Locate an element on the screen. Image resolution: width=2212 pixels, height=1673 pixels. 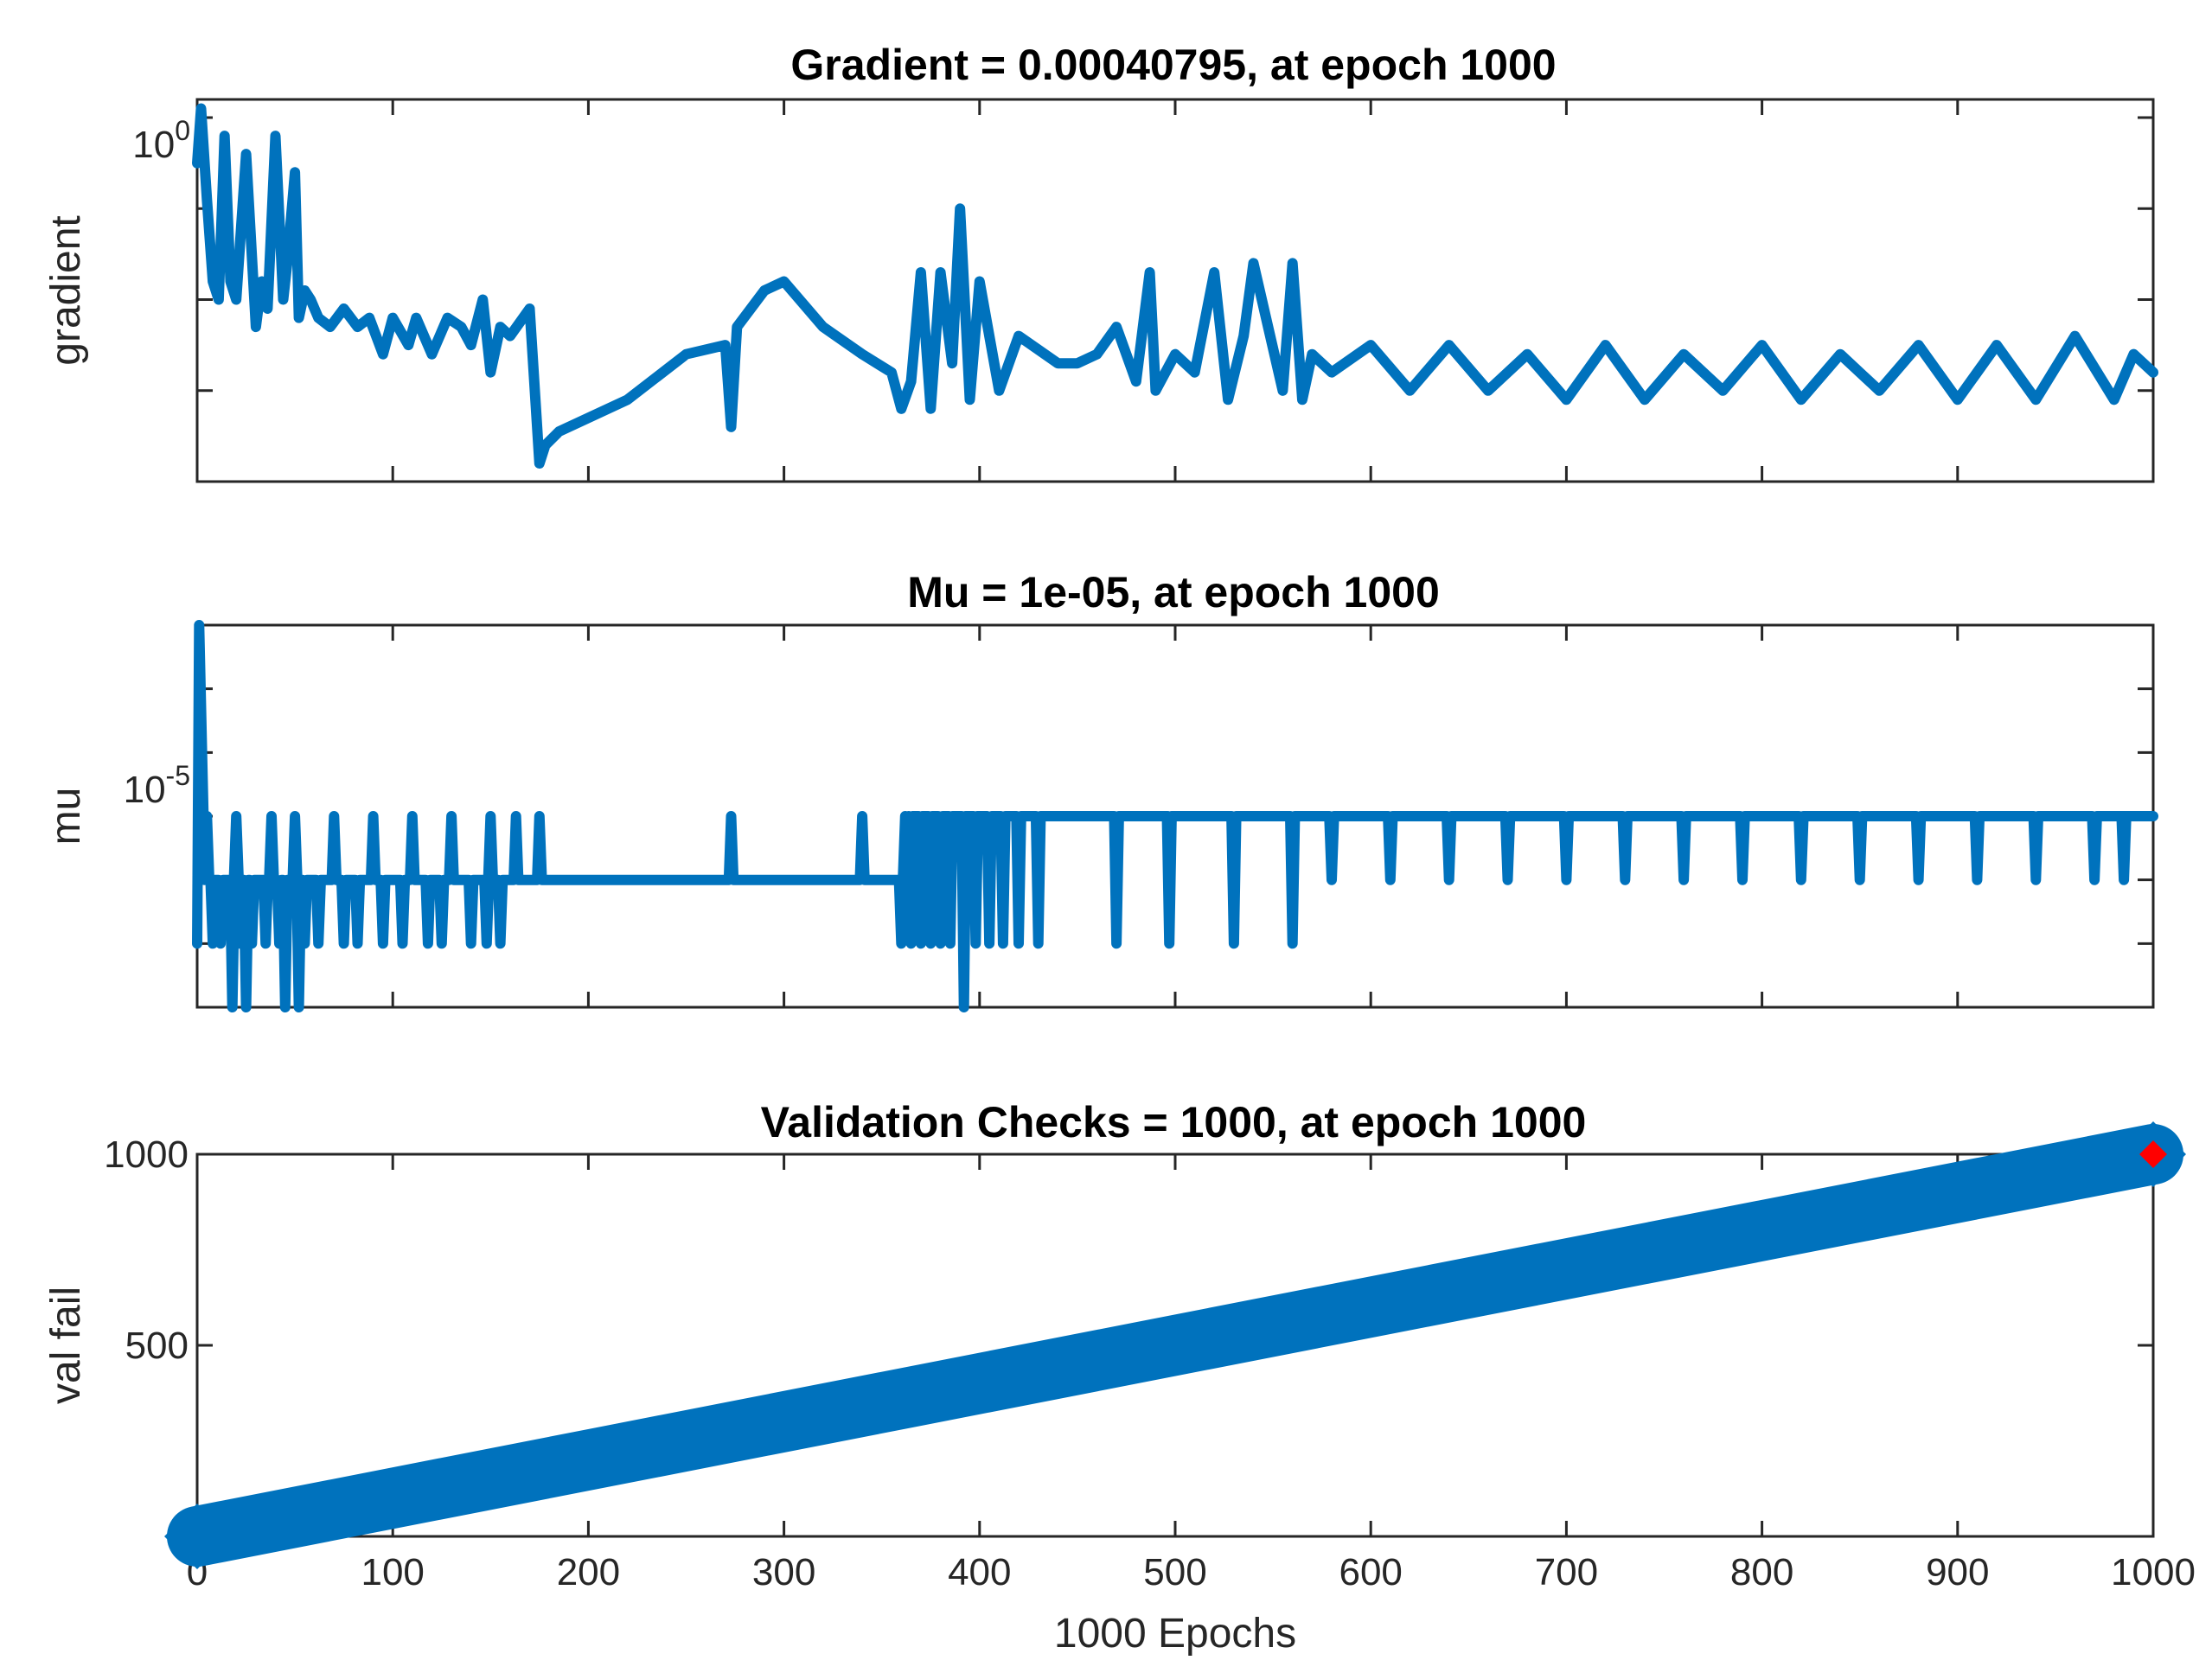
valfail-xtick-label: 800 is located at coordinates (1761, 1572).